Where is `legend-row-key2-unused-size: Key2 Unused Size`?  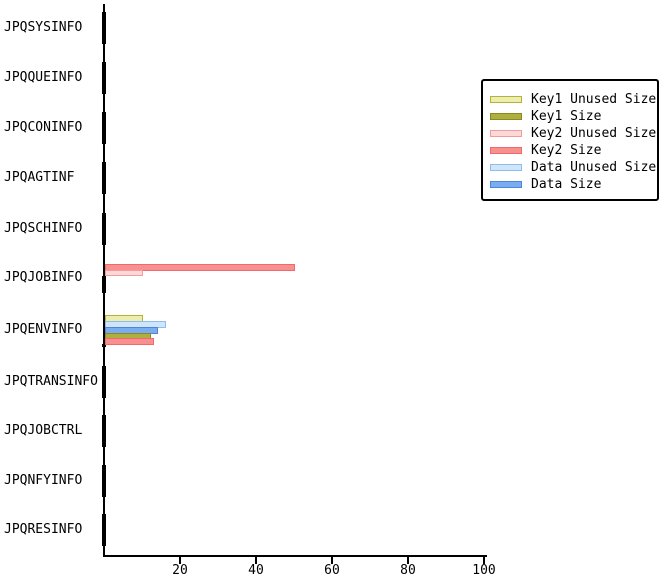 legend-row-key2-unused-size: Key2 Unused Size is located at coordinates (573, 133).